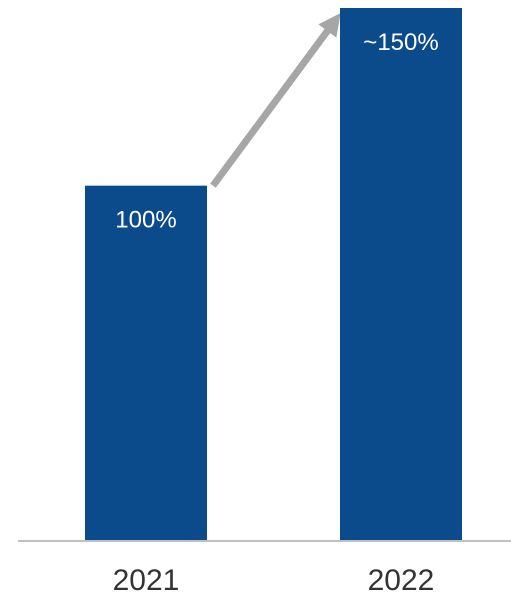 This screenshot has height=601, width=511. Describe the element at coordinates (146, 580) in the screenshot. I see `x-tick-label-2021: 2021` at that location.